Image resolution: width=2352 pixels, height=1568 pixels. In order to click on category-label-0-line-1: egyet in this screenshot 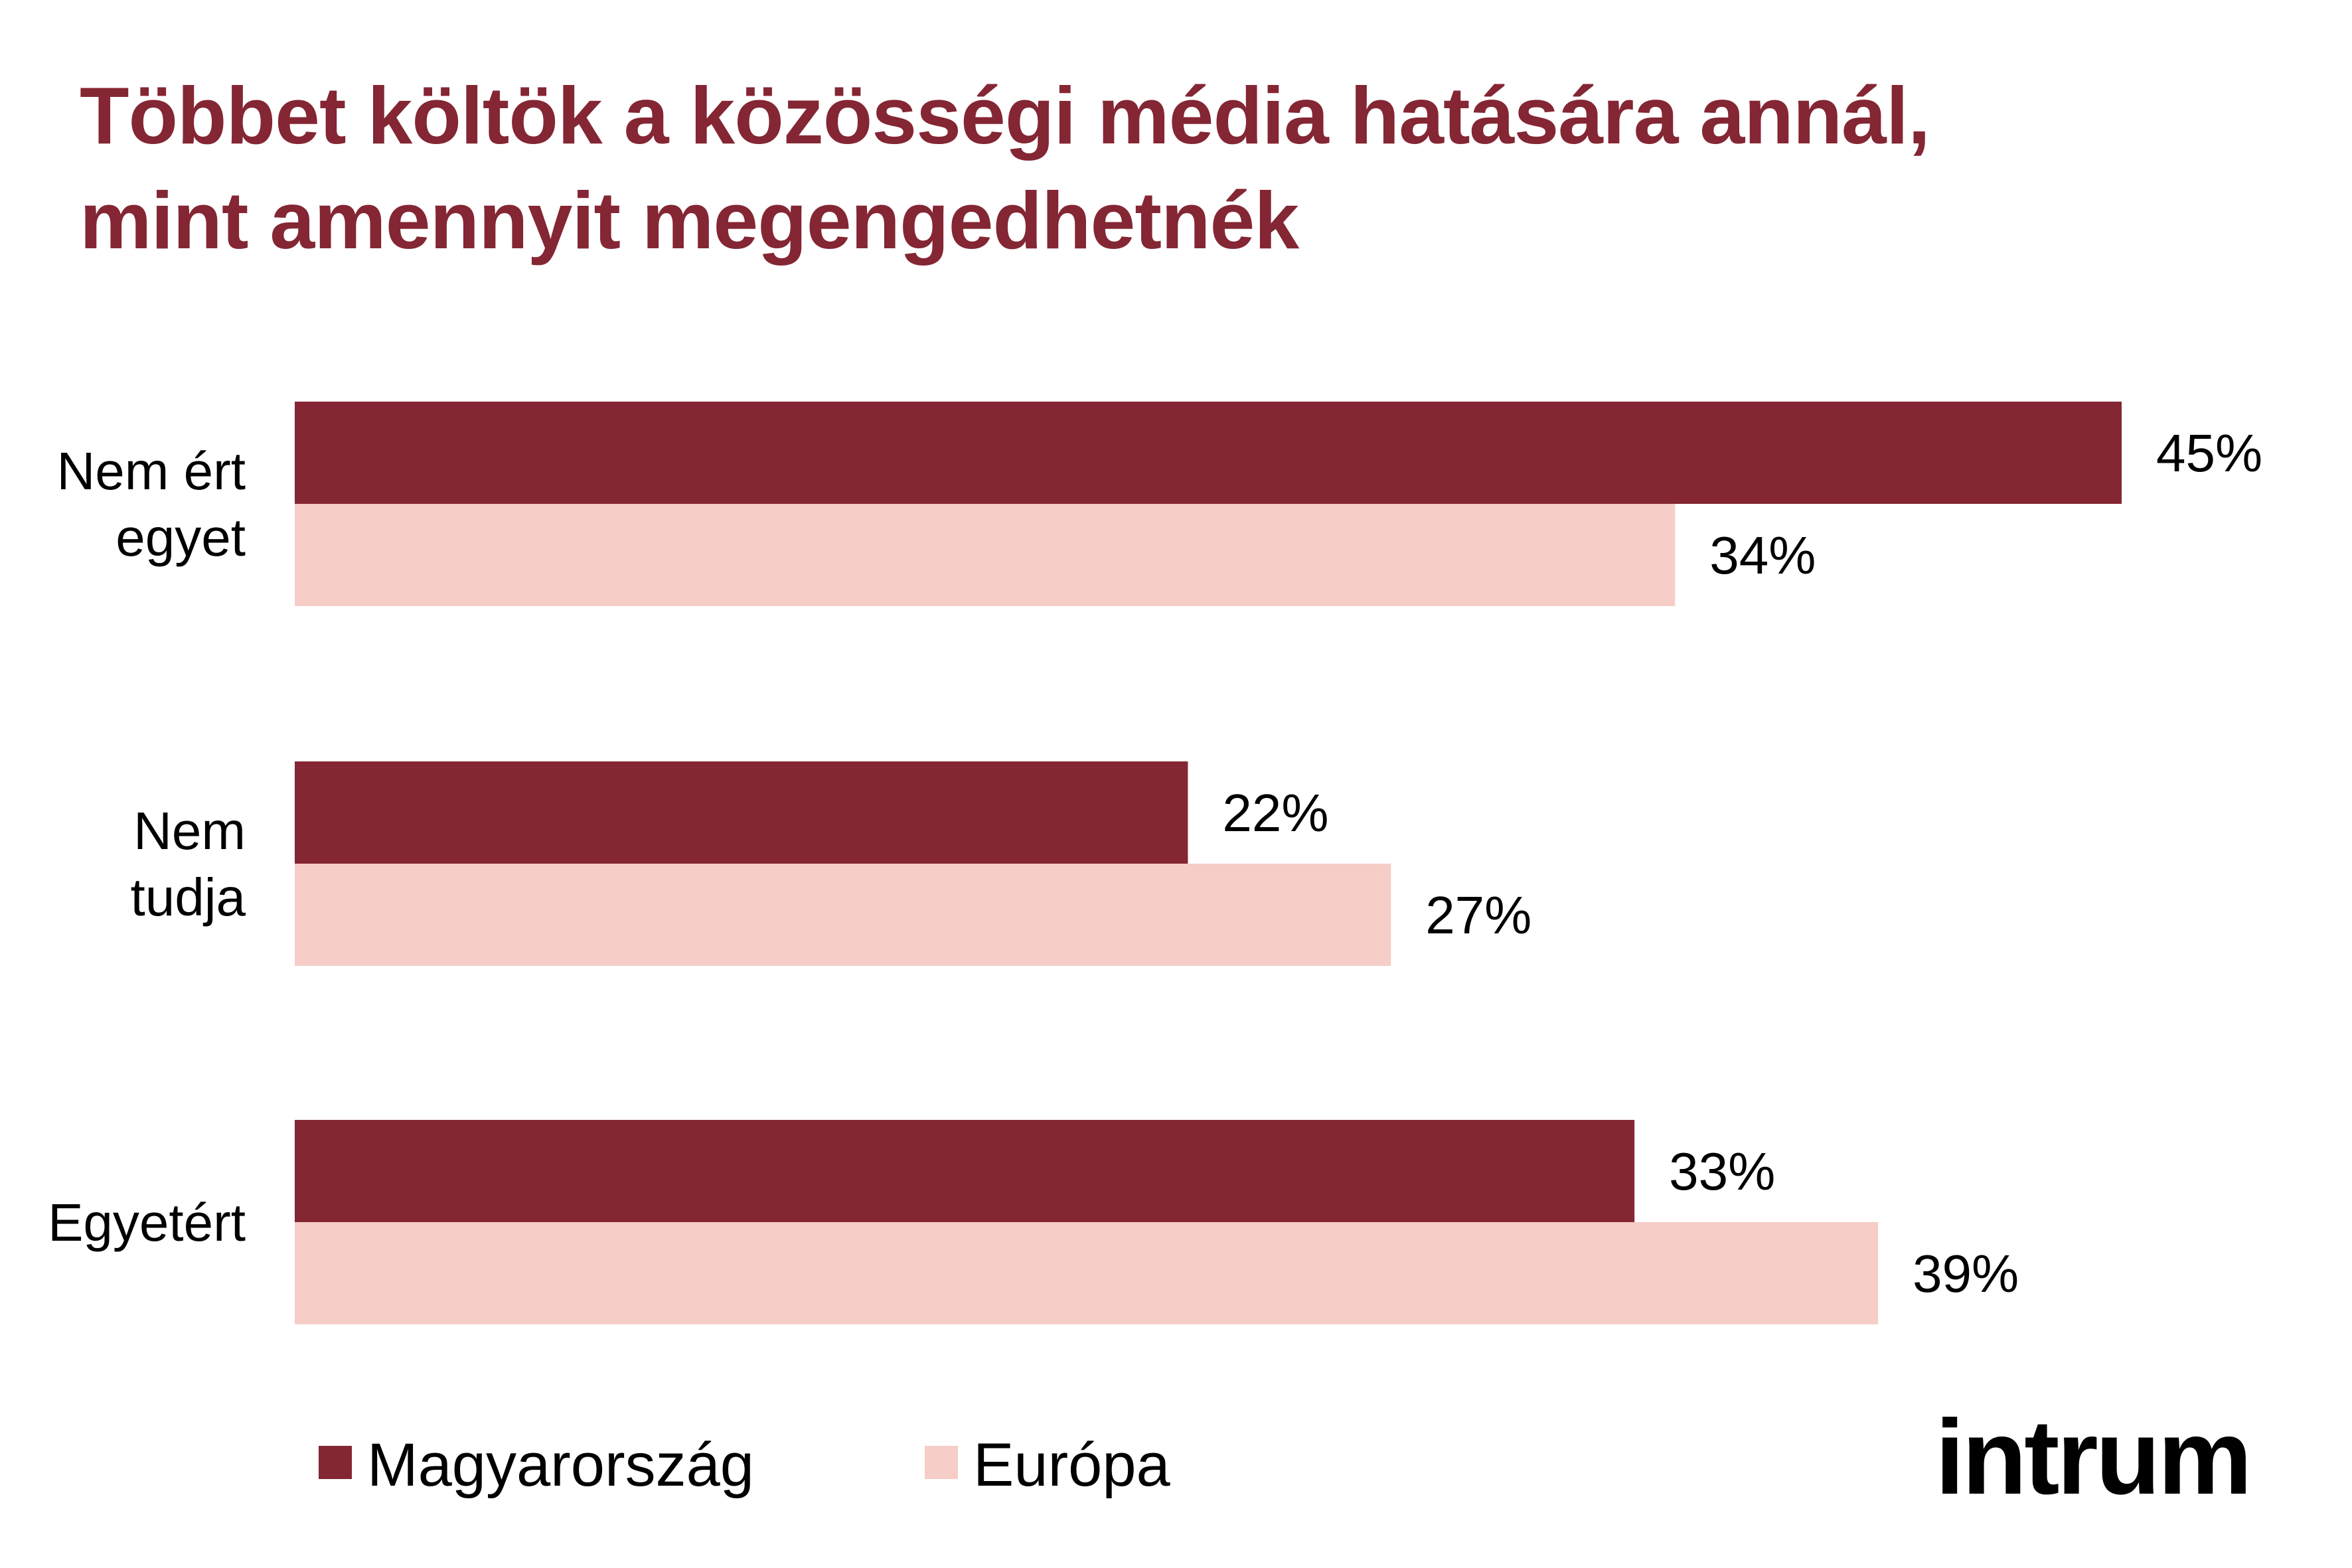, I will do `click(181, 537)`.